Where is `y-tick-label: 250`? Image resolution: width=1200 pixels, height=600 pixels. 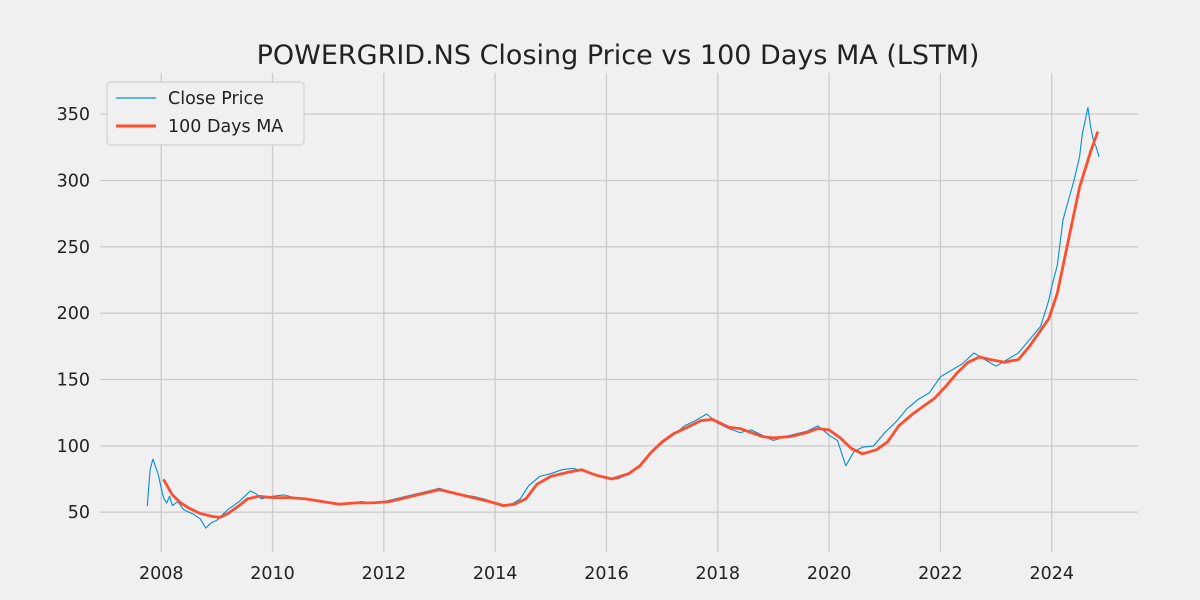 y-tick-label: 250 is located at coordinates (73, 248).